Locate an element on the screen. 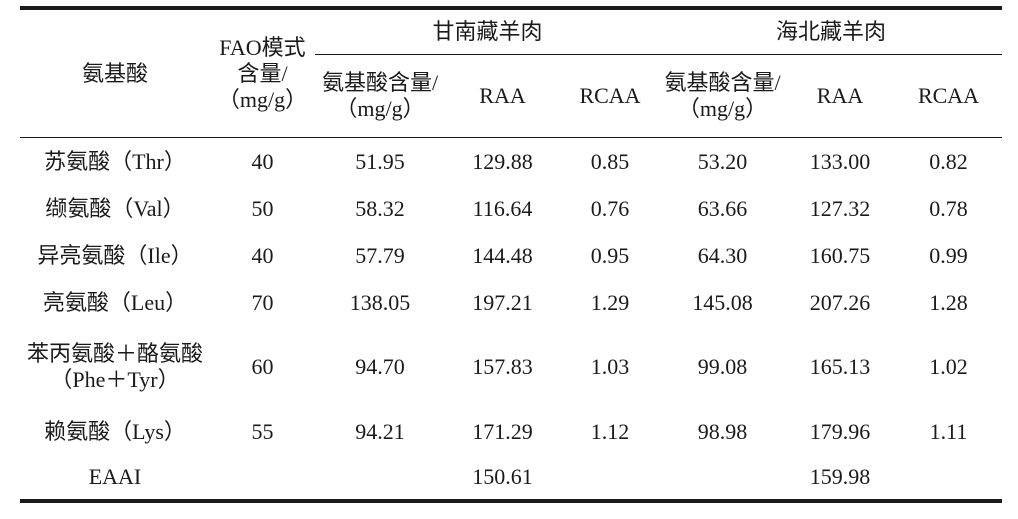  cell-haibei-raa: 133.00 is located at coordinates (840, 161).